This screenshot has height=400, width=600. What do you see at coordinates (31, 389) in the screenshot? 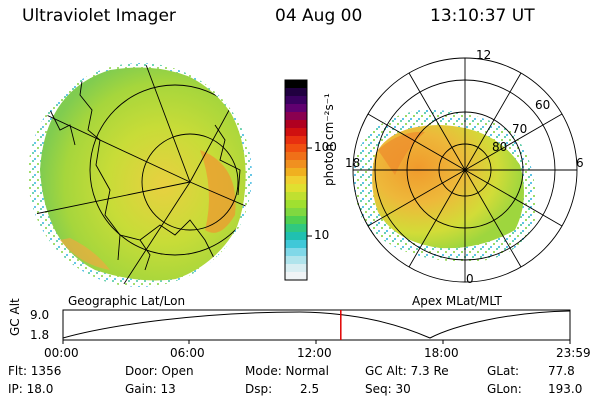
I see `ip-value: IP: 18.0` at bounding box center [31, 389].